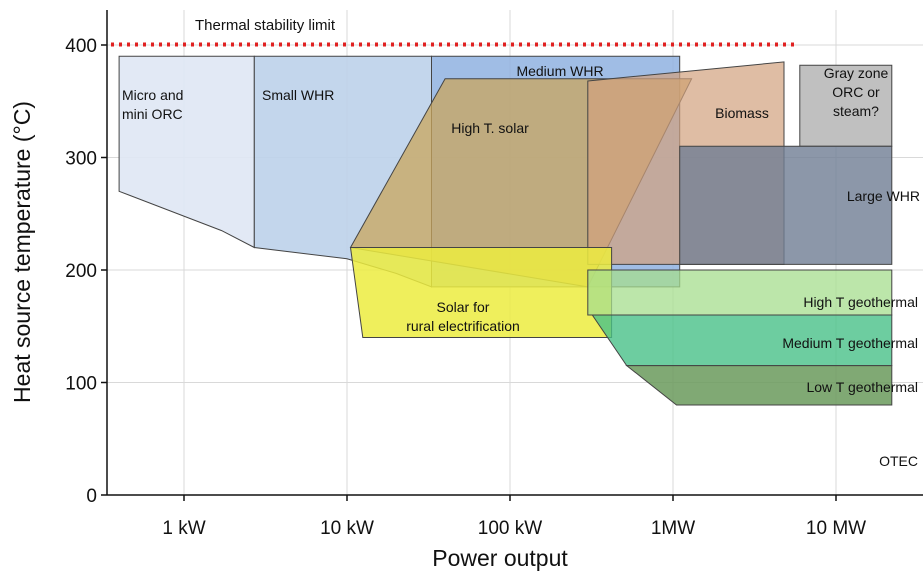 The height and width of the screenshot is (581, 923). I want to click on region-large-whr, so click(786, 205).